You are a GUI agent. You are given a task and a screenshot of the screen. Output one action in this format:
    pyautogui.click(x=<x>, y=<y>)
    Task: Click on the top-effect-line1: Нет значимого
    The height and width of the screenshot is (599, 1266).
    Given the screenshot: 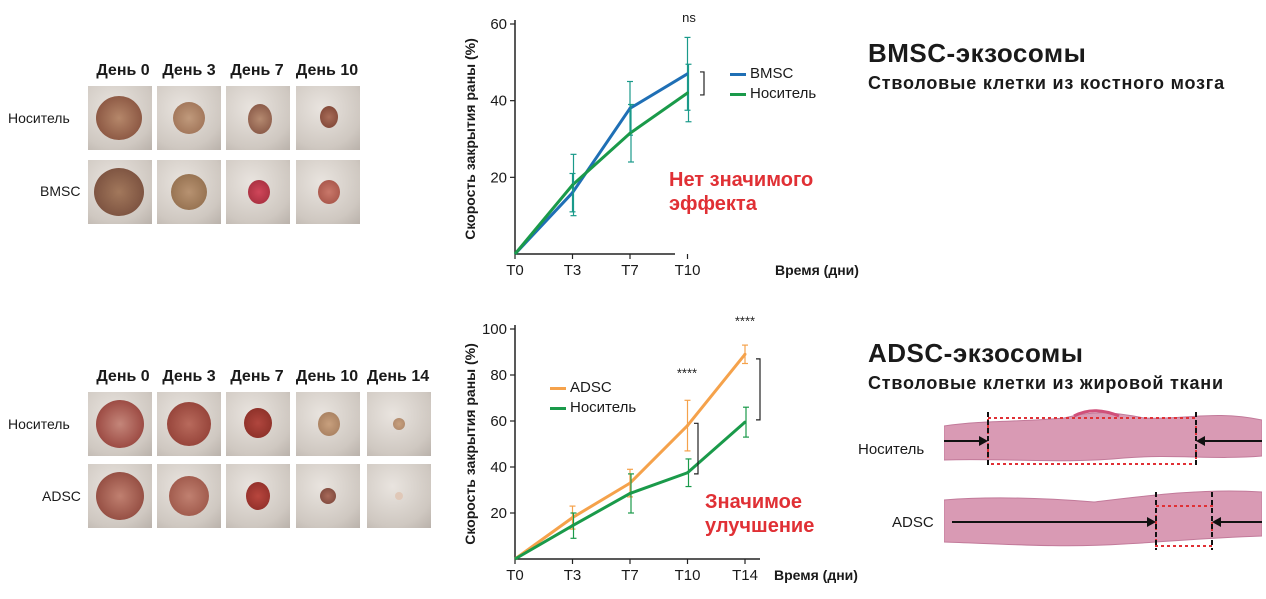 What is the action you would take?
    pyautogui.click(x=741, y=180)
    